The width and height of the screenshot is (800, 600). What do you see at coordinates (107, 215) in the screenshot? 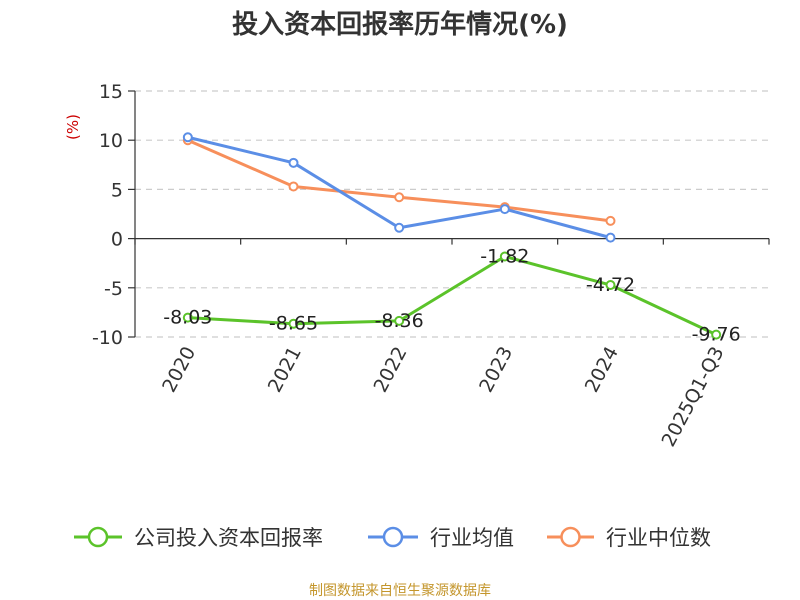
I see `y-tick-labels: 15 10 5 0 -5 -10` at bounding box center [107, 215].